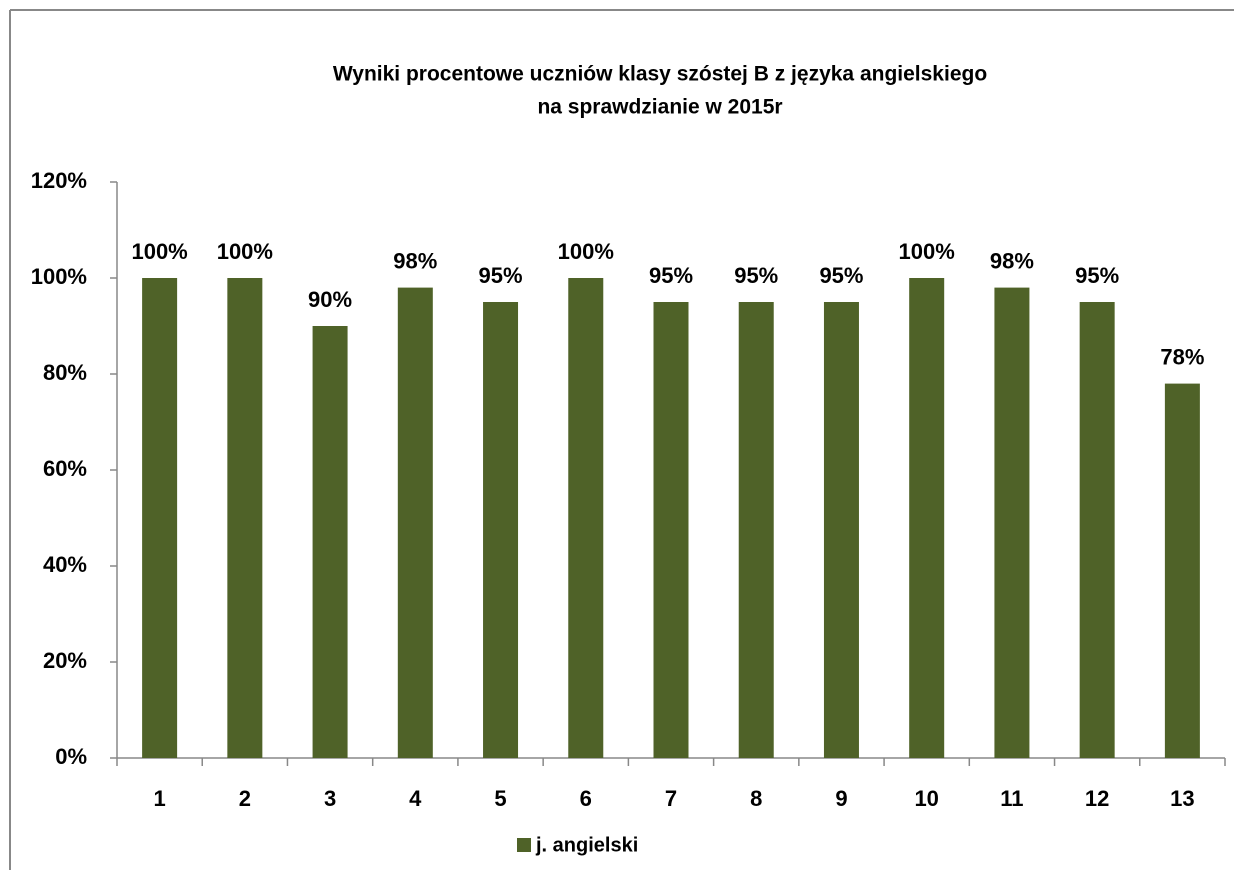 This screenshot has height=870, width=1234. I want to click on x-tick-label: 5, so click(500, 798).